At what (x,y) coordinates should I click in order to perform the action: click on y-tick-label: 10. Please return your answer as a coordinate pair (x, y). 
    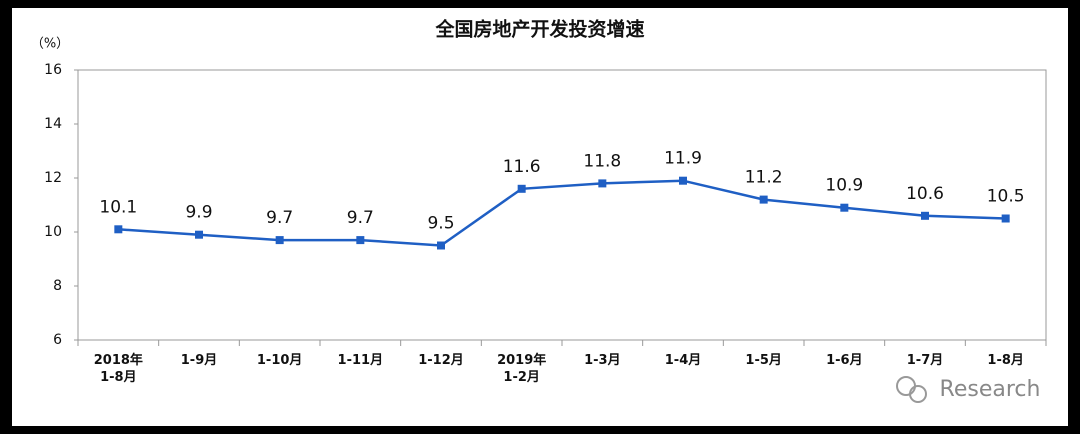
    Looking at the image, I should click on (53, 232).